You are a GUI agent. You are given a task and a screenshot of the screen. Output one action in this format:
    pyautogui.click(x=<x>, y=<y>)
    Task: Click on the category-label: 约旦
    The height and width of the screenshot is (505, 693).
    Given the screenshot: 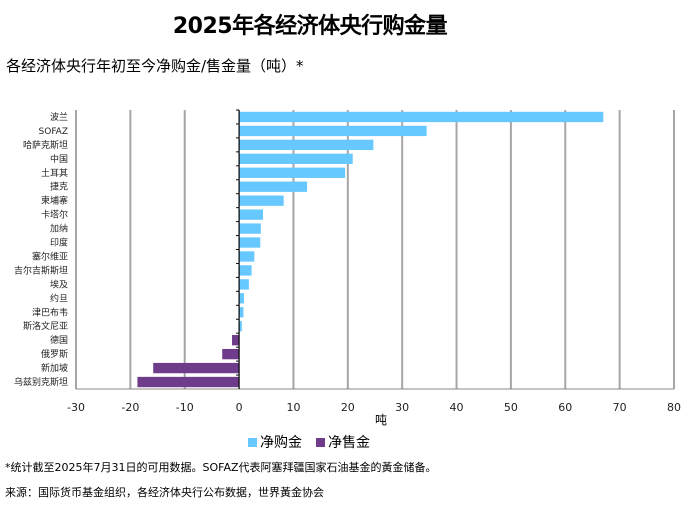 What is the action you would take?
    pyautogui.click(x=59, y=298)
    